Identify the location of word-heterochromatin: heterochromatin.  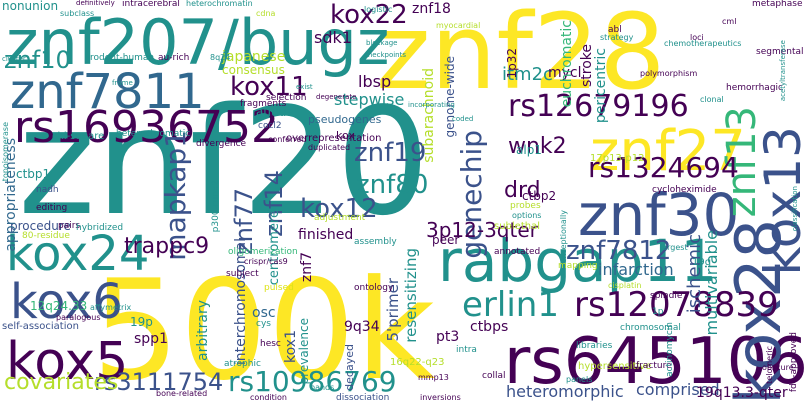
(219, 4).